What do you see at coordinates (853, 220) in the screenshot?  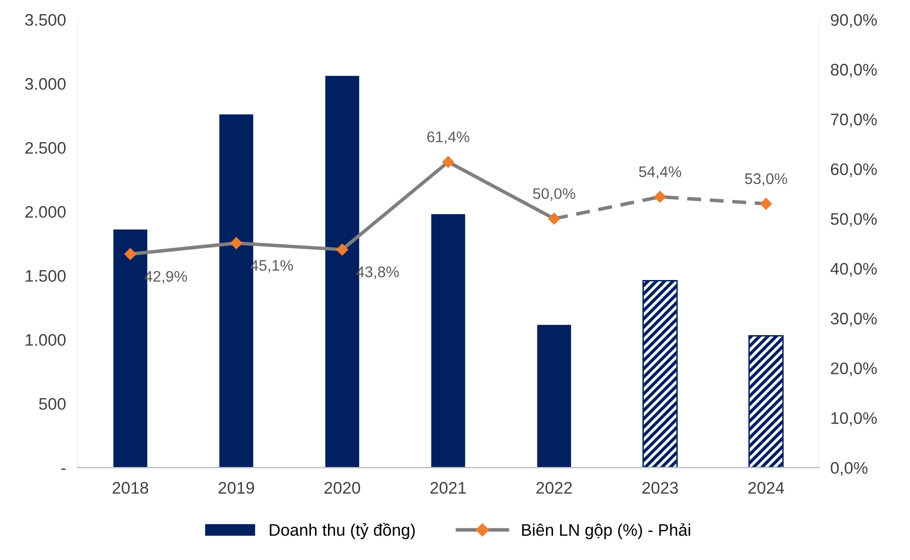 I see `y2-tick-label: 50,0%` at bounding box center [853, 220].